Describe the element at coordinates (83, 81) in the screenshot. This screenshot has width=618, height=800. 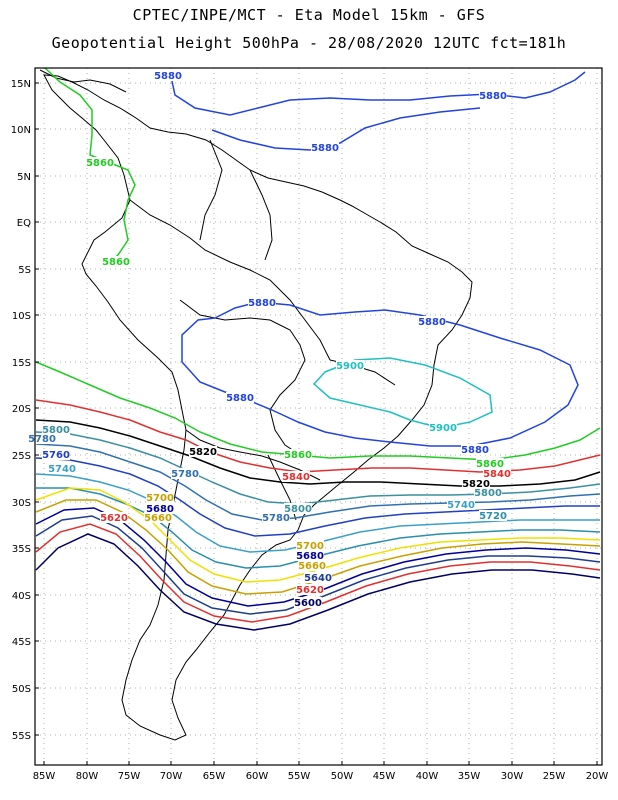
I see `central-america-coast` at that location.